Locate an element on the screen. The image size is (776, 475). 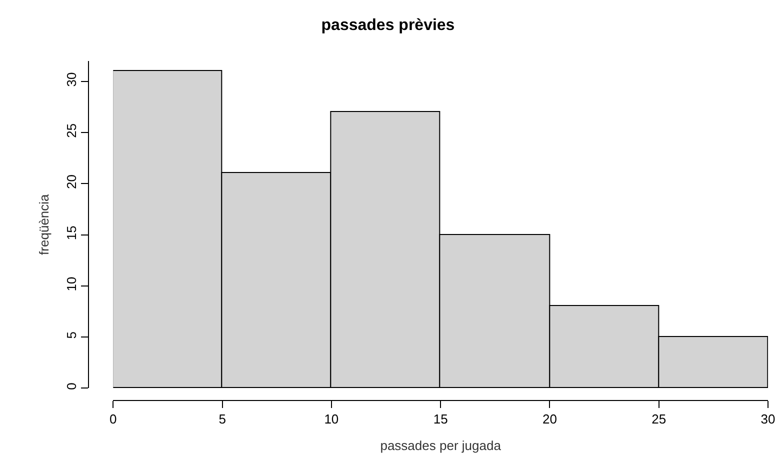
y-axis-title: freqüència is located at coordinates (44, 224).